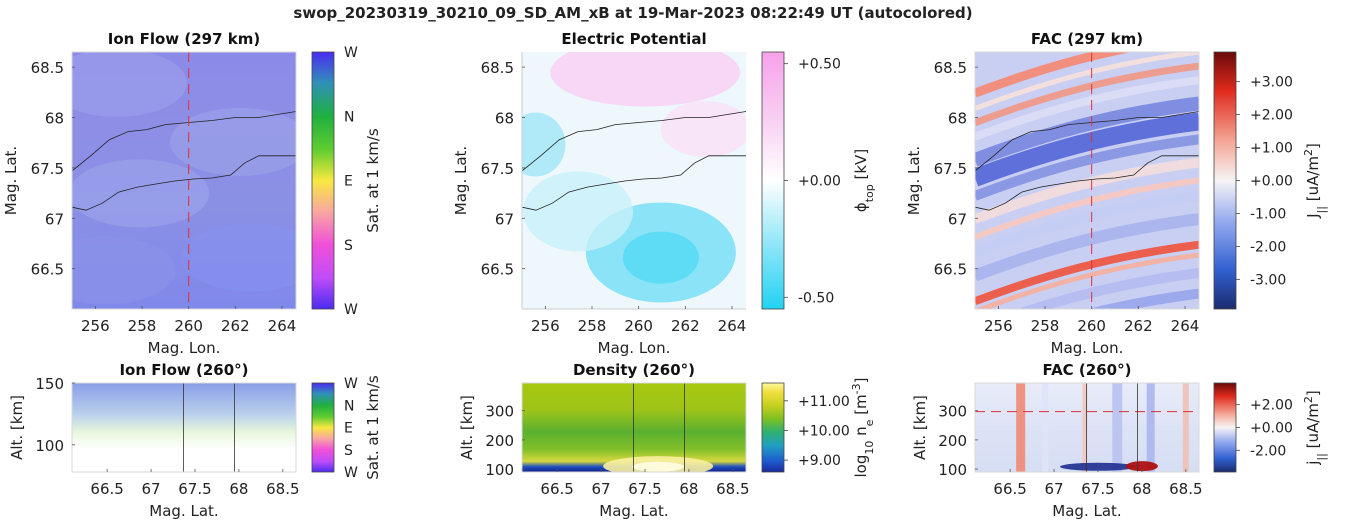 The width and height of the screenshot is (1350, 525). I want to click on y-tick-label: 150, so click(49, 384).